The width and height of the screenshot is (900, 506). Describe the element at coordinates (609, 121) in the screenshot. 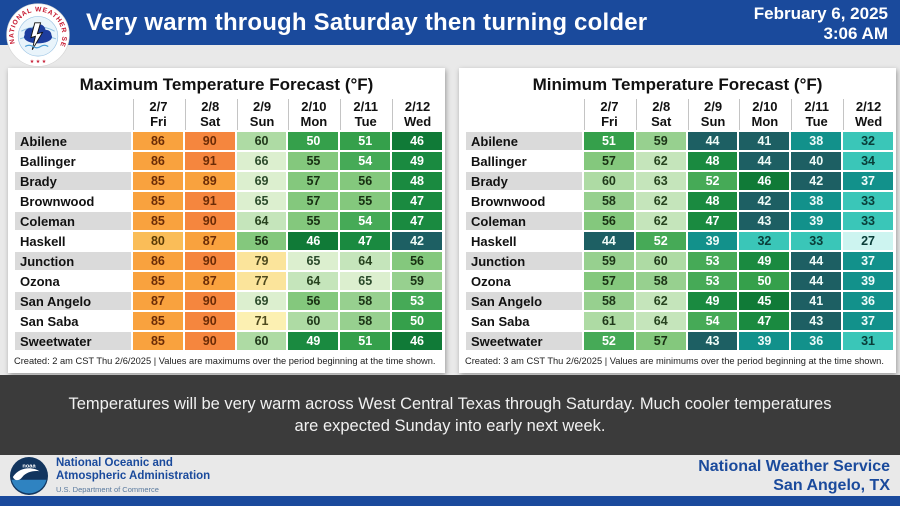

I see `column-day: Fri` at that location.